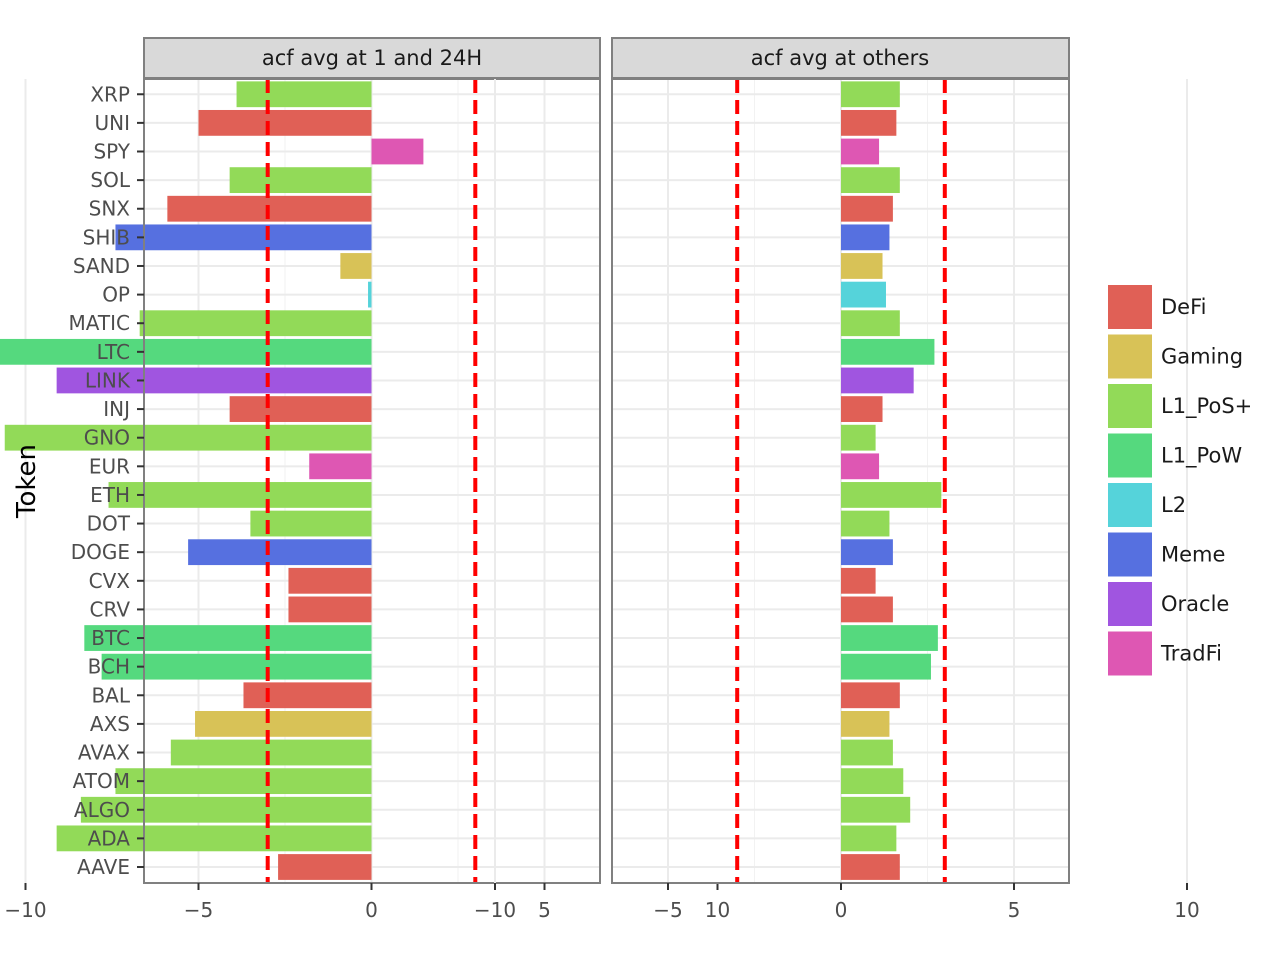 The width and height of the screenshot is (1280, 960). Describe the element at coordinates (110, 180) in the screenshot. I see `y-tick-label: SOL` at that location.